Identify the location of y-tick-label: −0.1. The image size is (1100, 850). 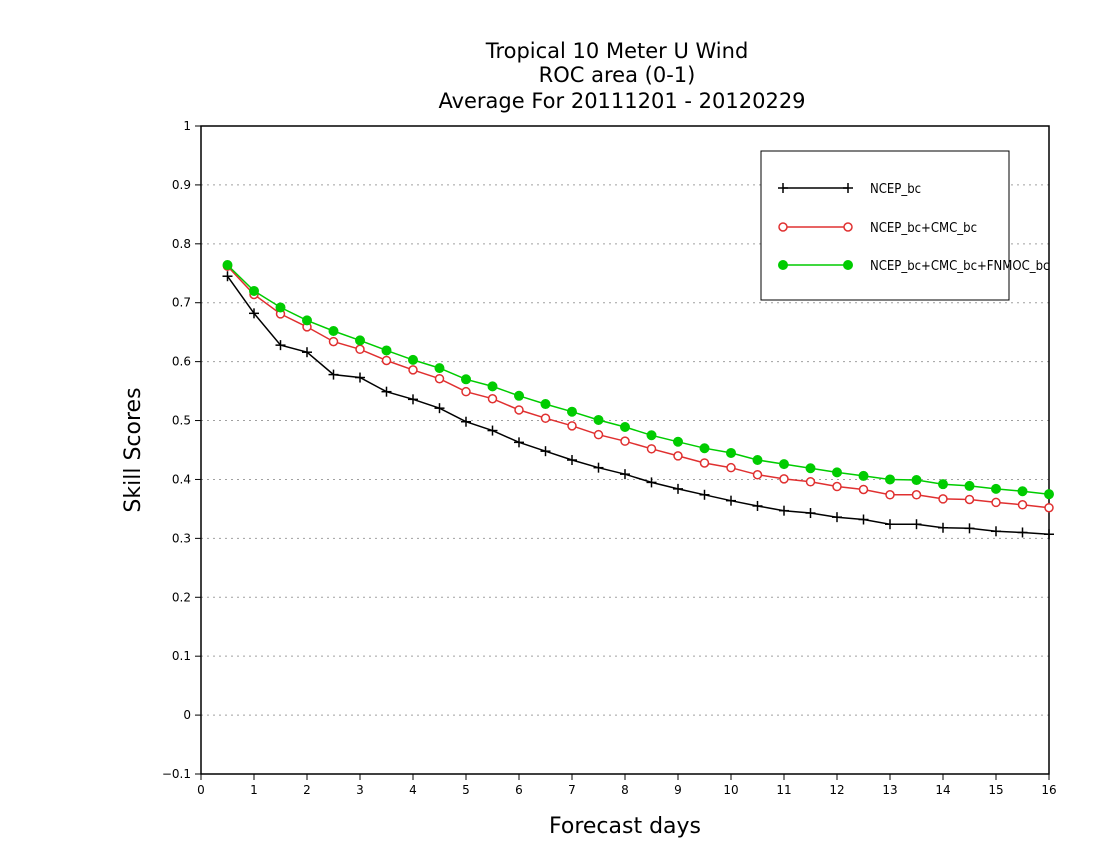
(176, 774).